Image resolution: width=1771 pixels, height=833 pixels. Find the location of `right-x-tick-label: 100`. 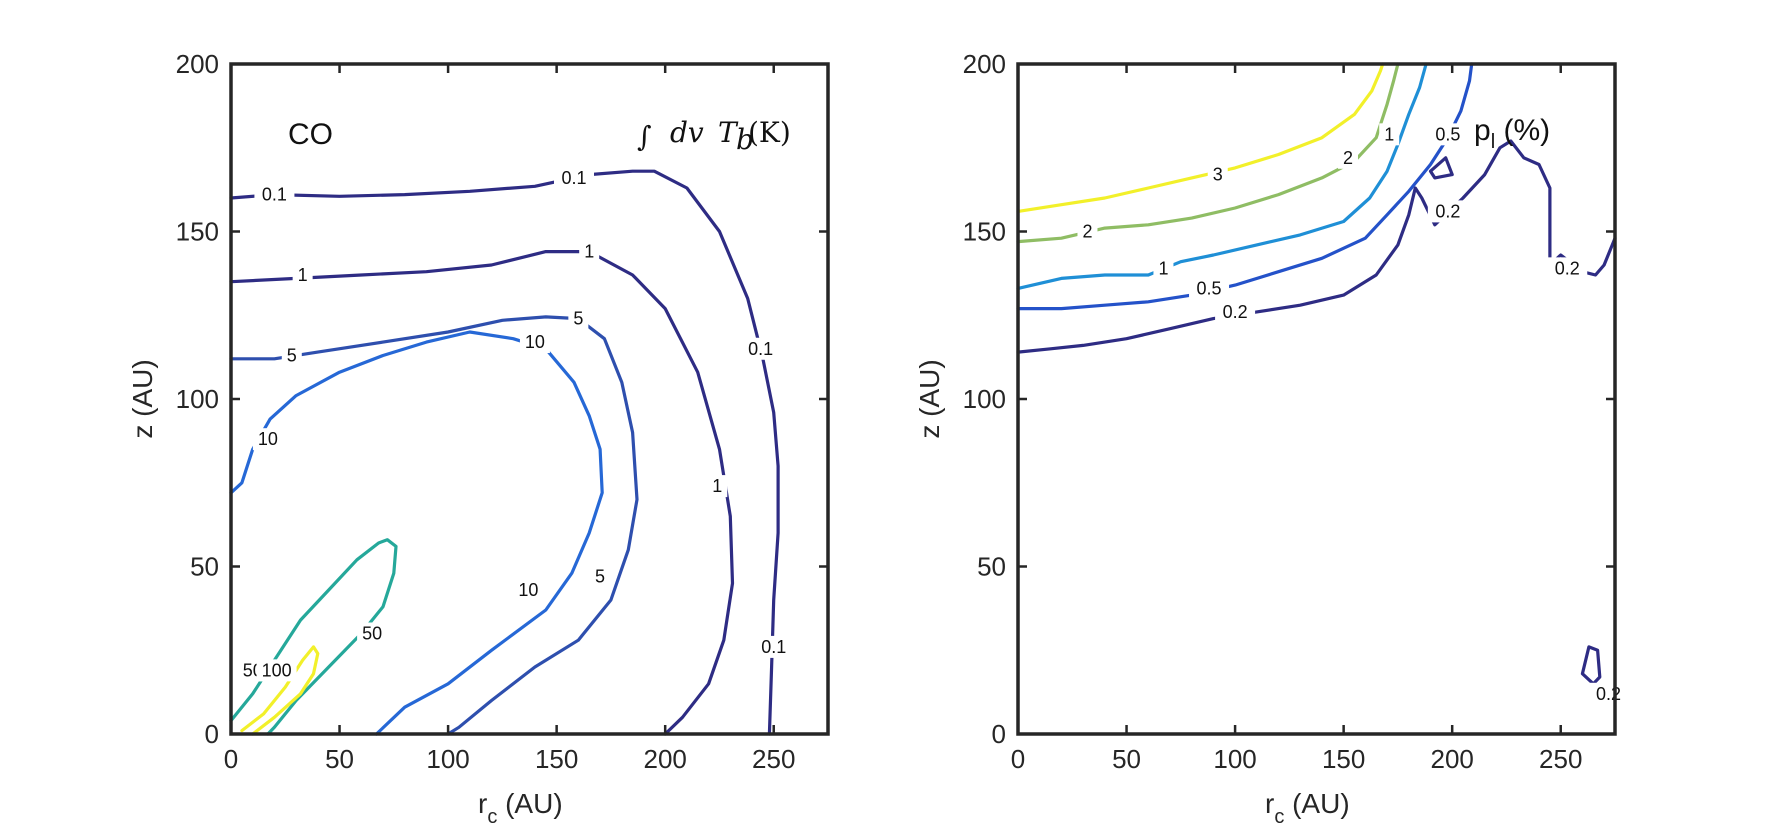

right-x-tick-label: 100 is located at coordinates (1234, 759).